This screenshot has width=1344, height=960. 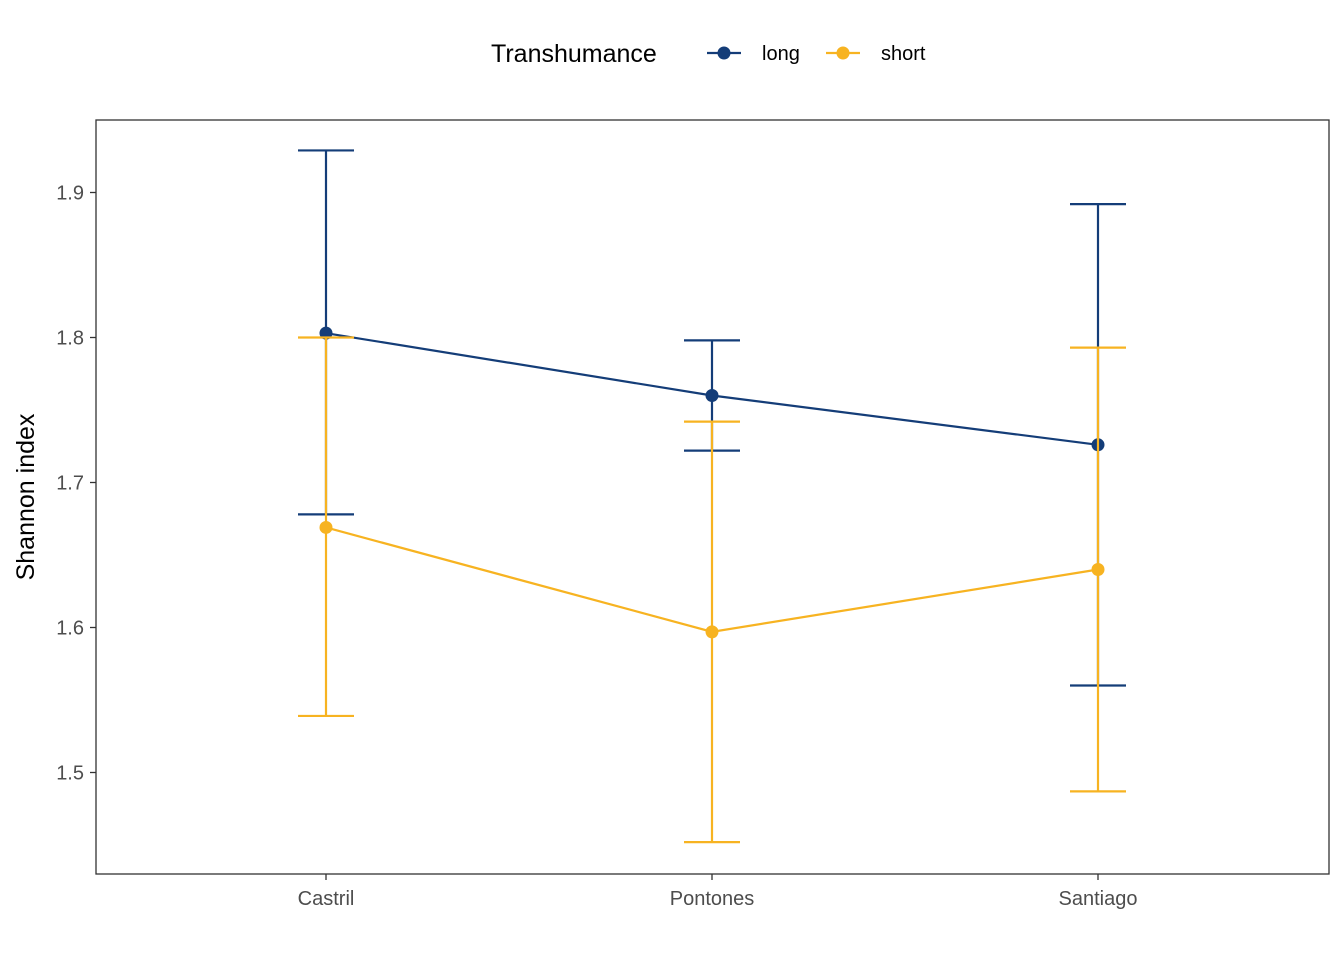 I want to click on x-tick-label: Pontones, so click(x=712, y=899).